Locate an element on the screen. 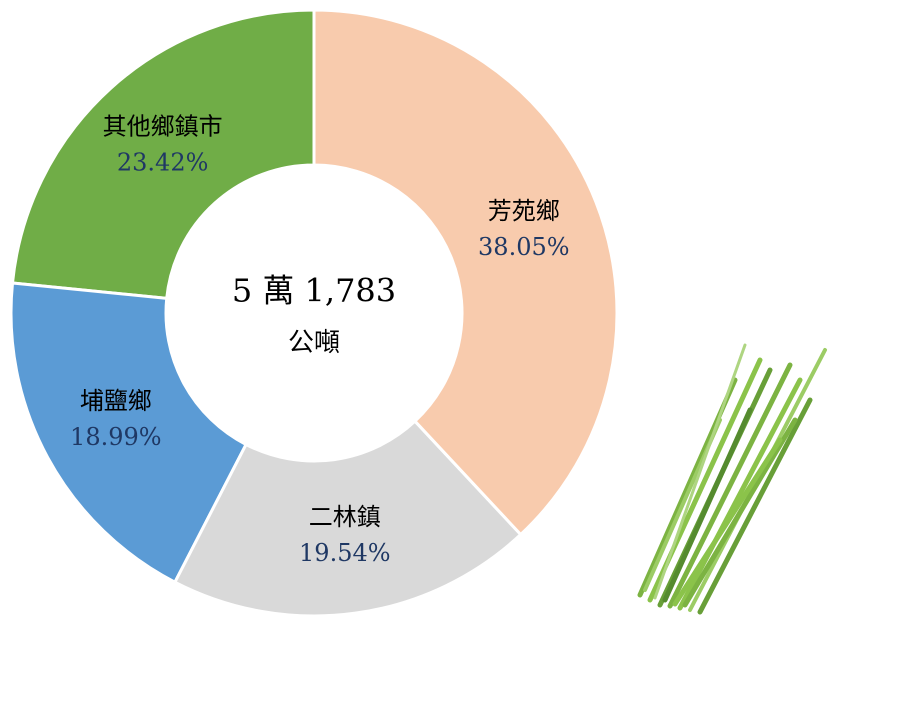  slice-name: 芳苑鄉 is located at coordinates (524, 211).